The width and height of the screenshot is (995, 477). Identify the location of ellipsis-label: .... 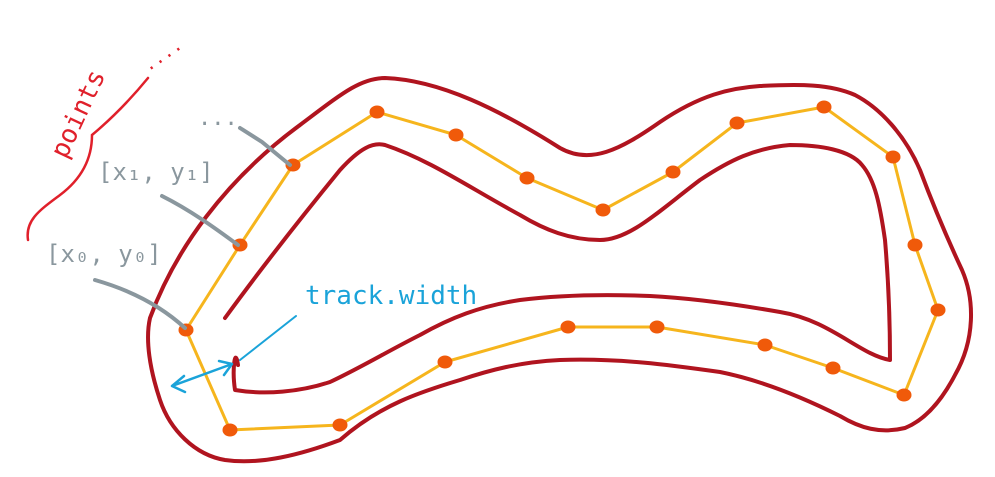
(218, 118).